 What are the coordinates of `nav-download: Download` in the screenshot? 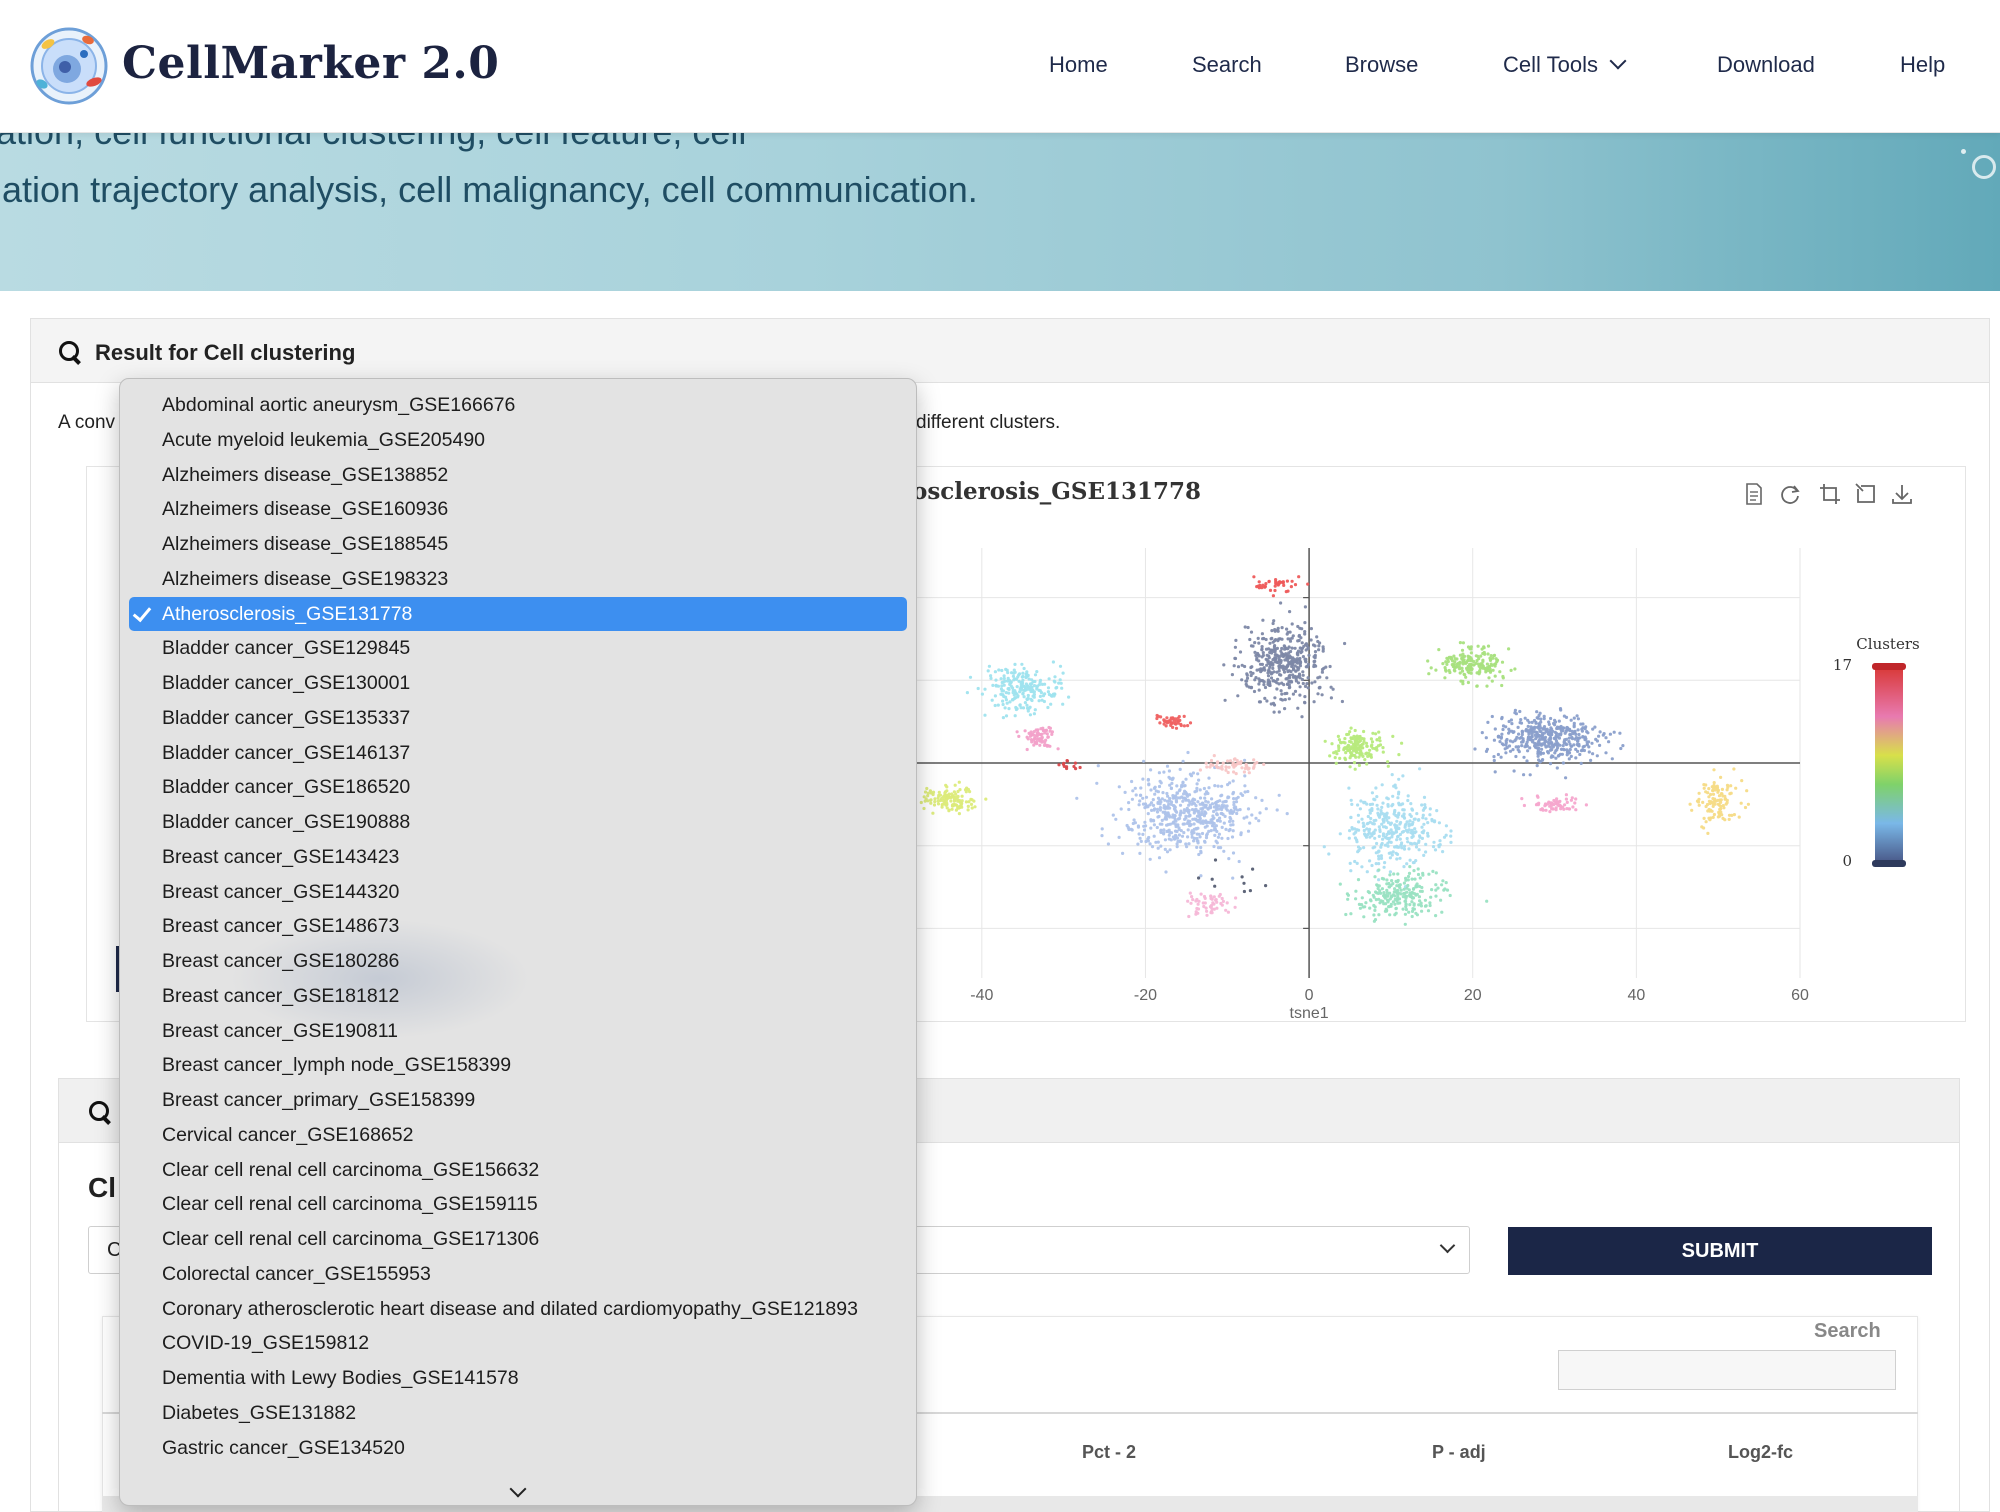 It's located at (1766, 64).